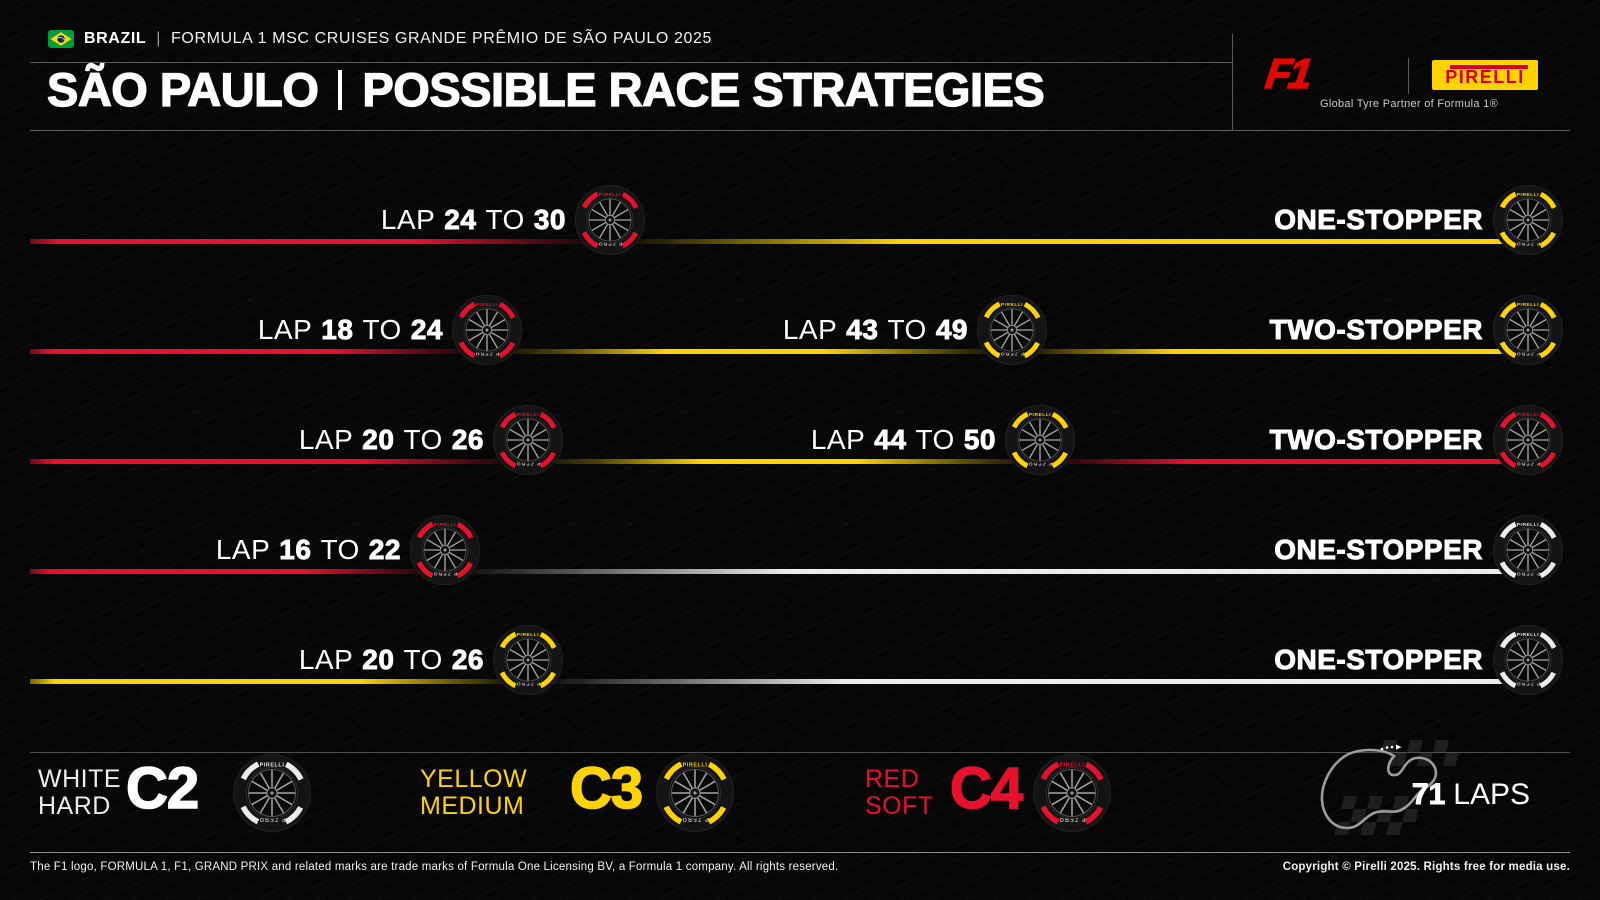 This screenshot has height=900, width=1600. What do you see at coordinates (1232, 82) in the screenshot?
I see `header-divider-vertical` at bounding box center [1232, 82].